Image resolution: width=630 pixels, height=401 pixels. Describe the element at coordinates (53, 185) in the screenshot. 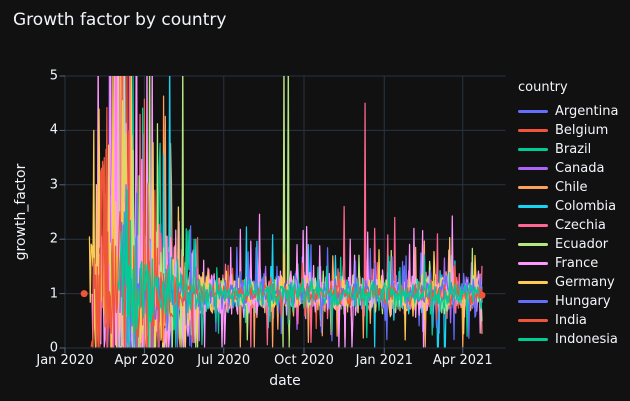

I see `y-tick-label: 3` at that location.